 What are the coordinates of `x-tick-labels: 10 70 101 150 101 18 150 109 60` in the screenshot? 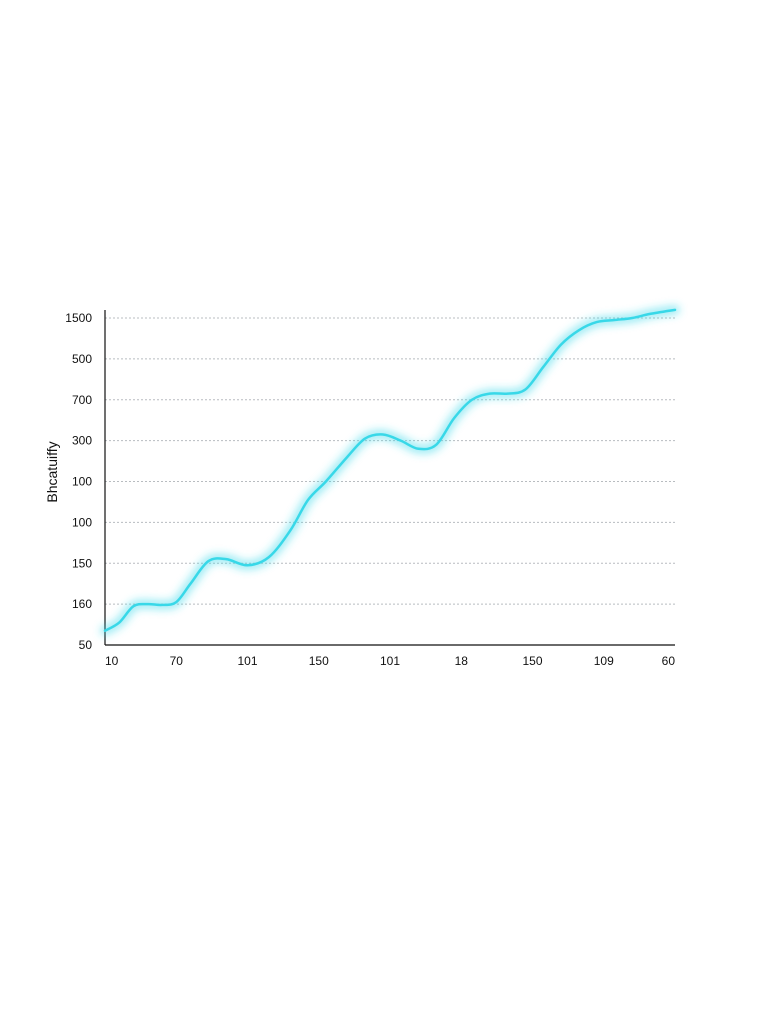 It's located at (390, 661).